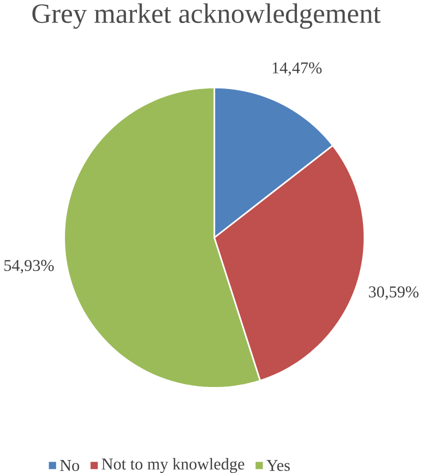 The height and width of the screenshot is (473, 423). Describe the element at coordinates (173, 465) in the screenshot. I see `legend-label: Not to my knowledge` at that location.